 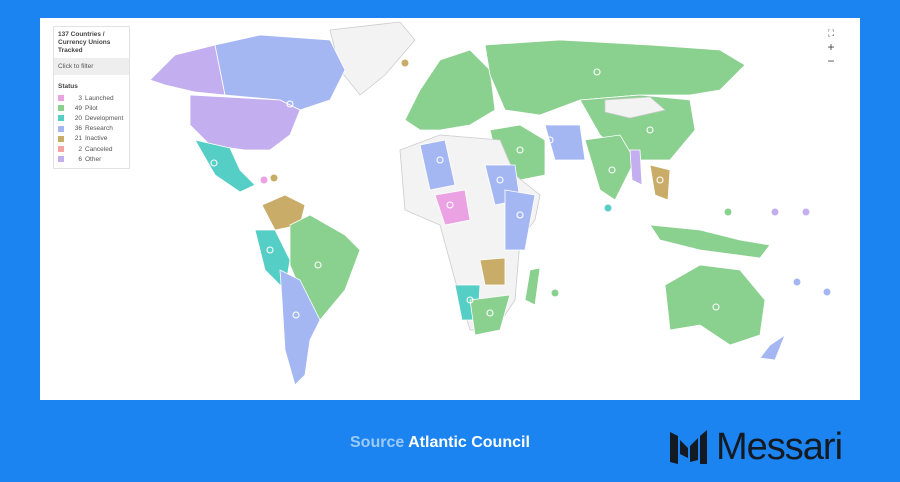 I want to click on legend-count: 20, so click(x=78, y=118).